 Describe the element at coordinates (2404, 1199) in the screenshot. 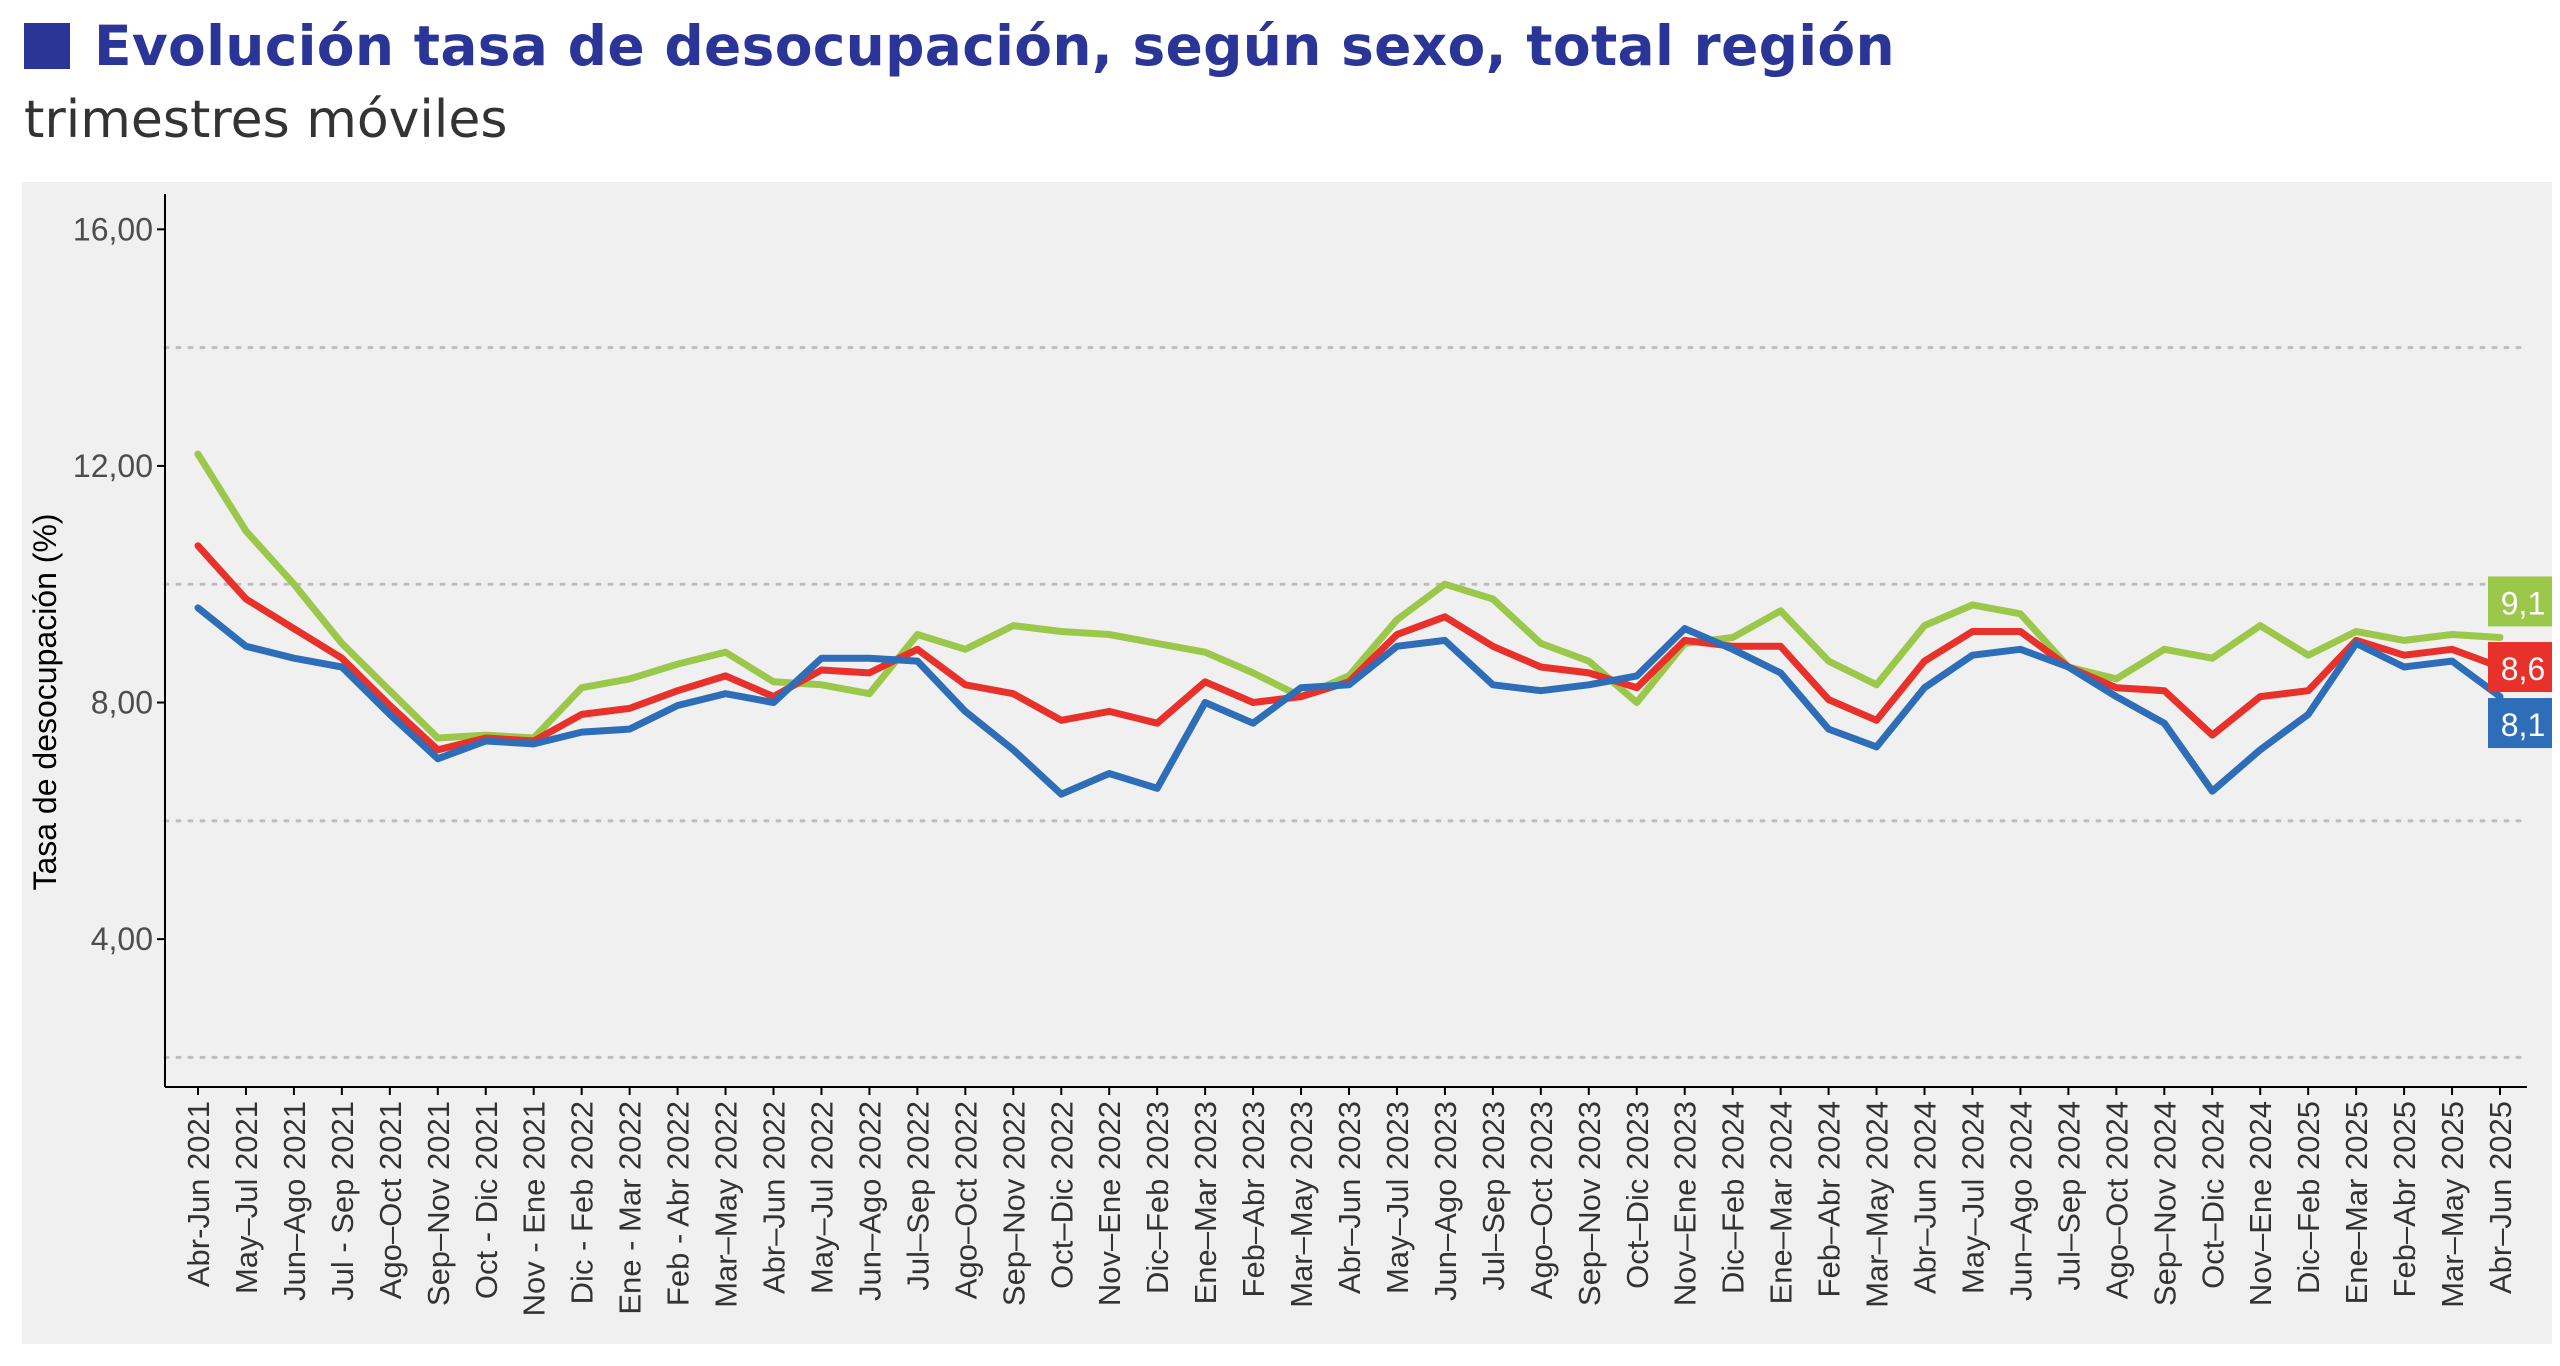

I see `x-tick-label: Feb–Abr 2025` at that location.